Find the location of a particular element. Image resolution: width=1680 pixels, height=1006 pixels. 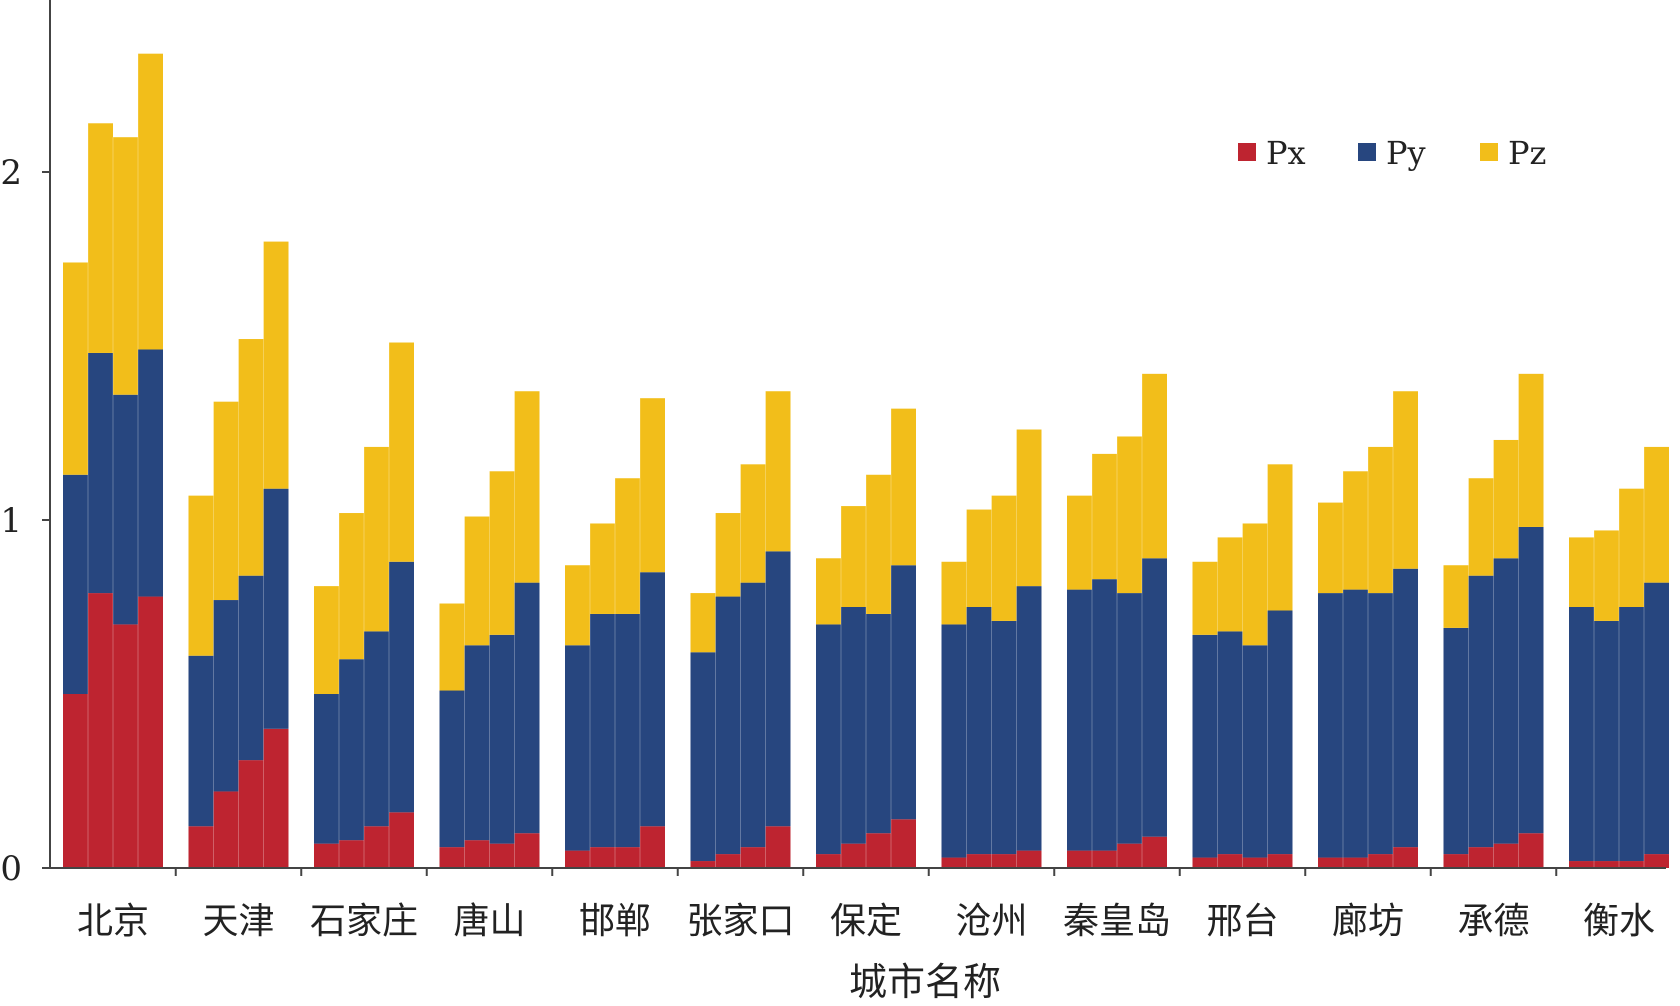

x-tick-label: 邢台 is located at coordinates (1242, 921).